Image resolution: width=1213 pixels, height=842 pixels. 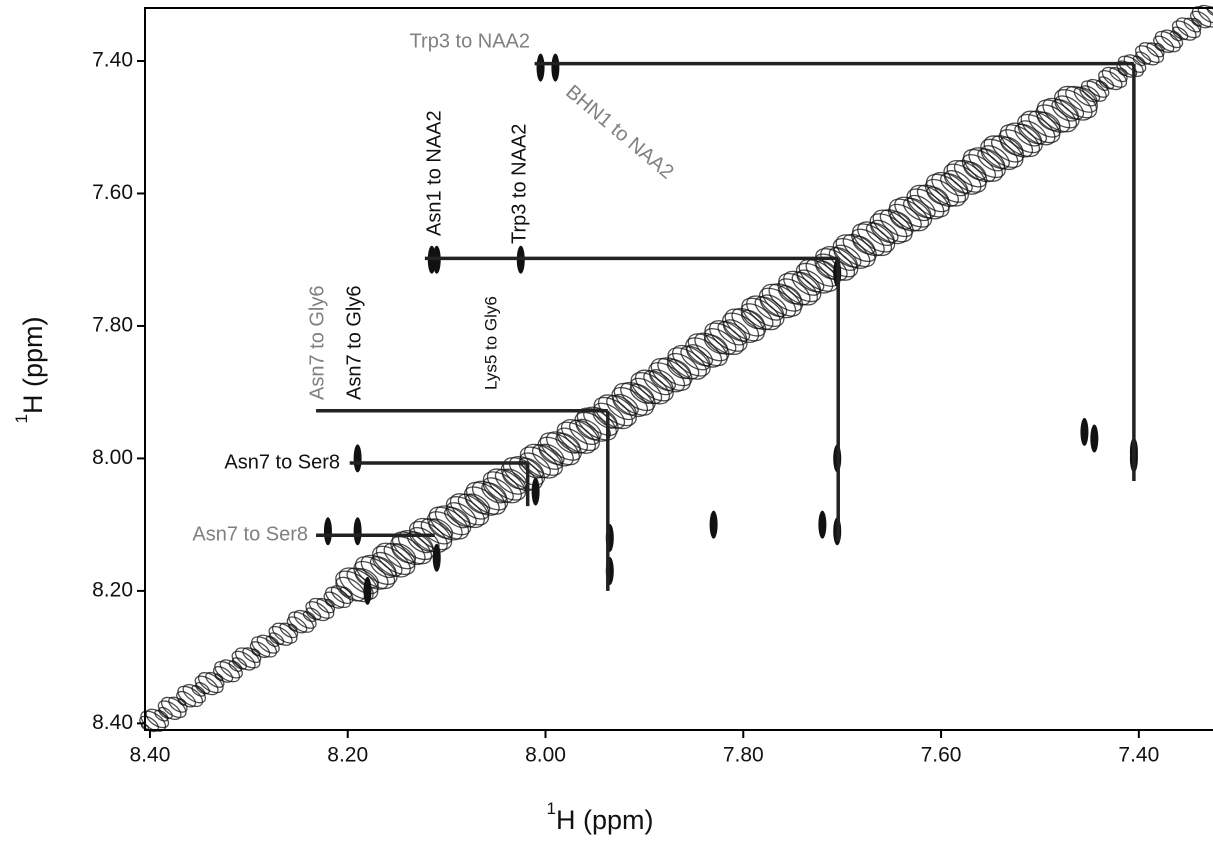 I want to click on y-tick-label: 8.20, so click(x=112, y=589).